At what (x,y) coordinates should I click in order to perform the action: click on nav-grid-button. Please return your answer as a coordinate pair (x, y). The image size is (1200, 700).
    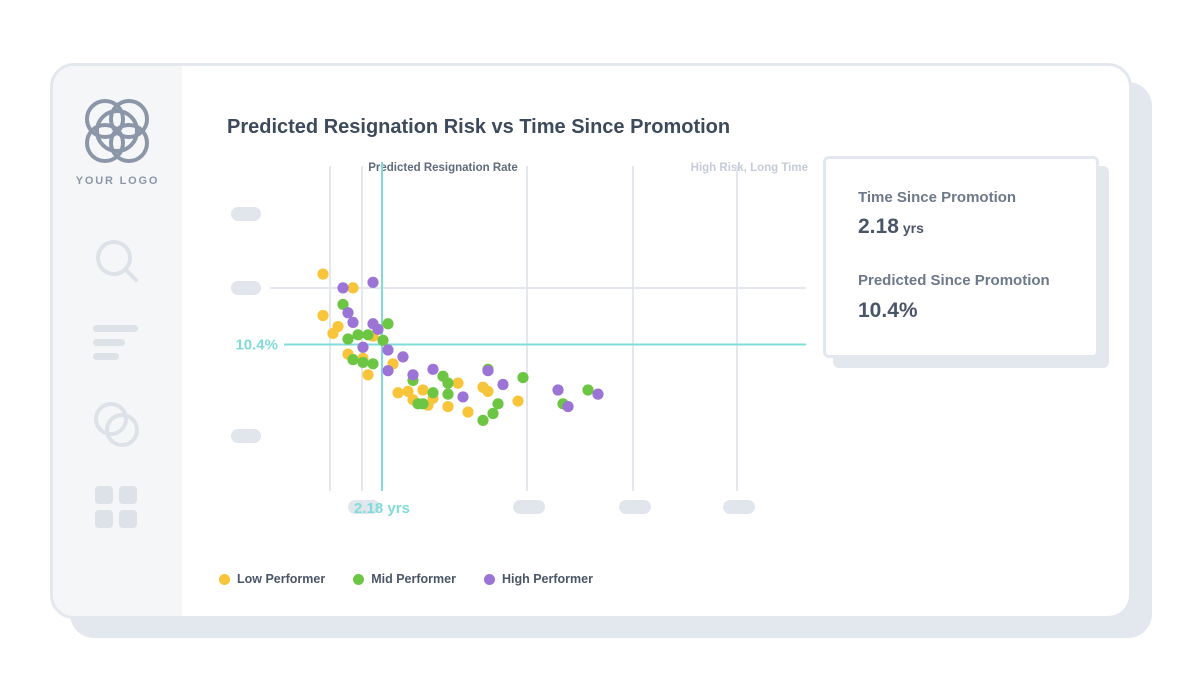
    Looking at the image, I should click on (116, 507).